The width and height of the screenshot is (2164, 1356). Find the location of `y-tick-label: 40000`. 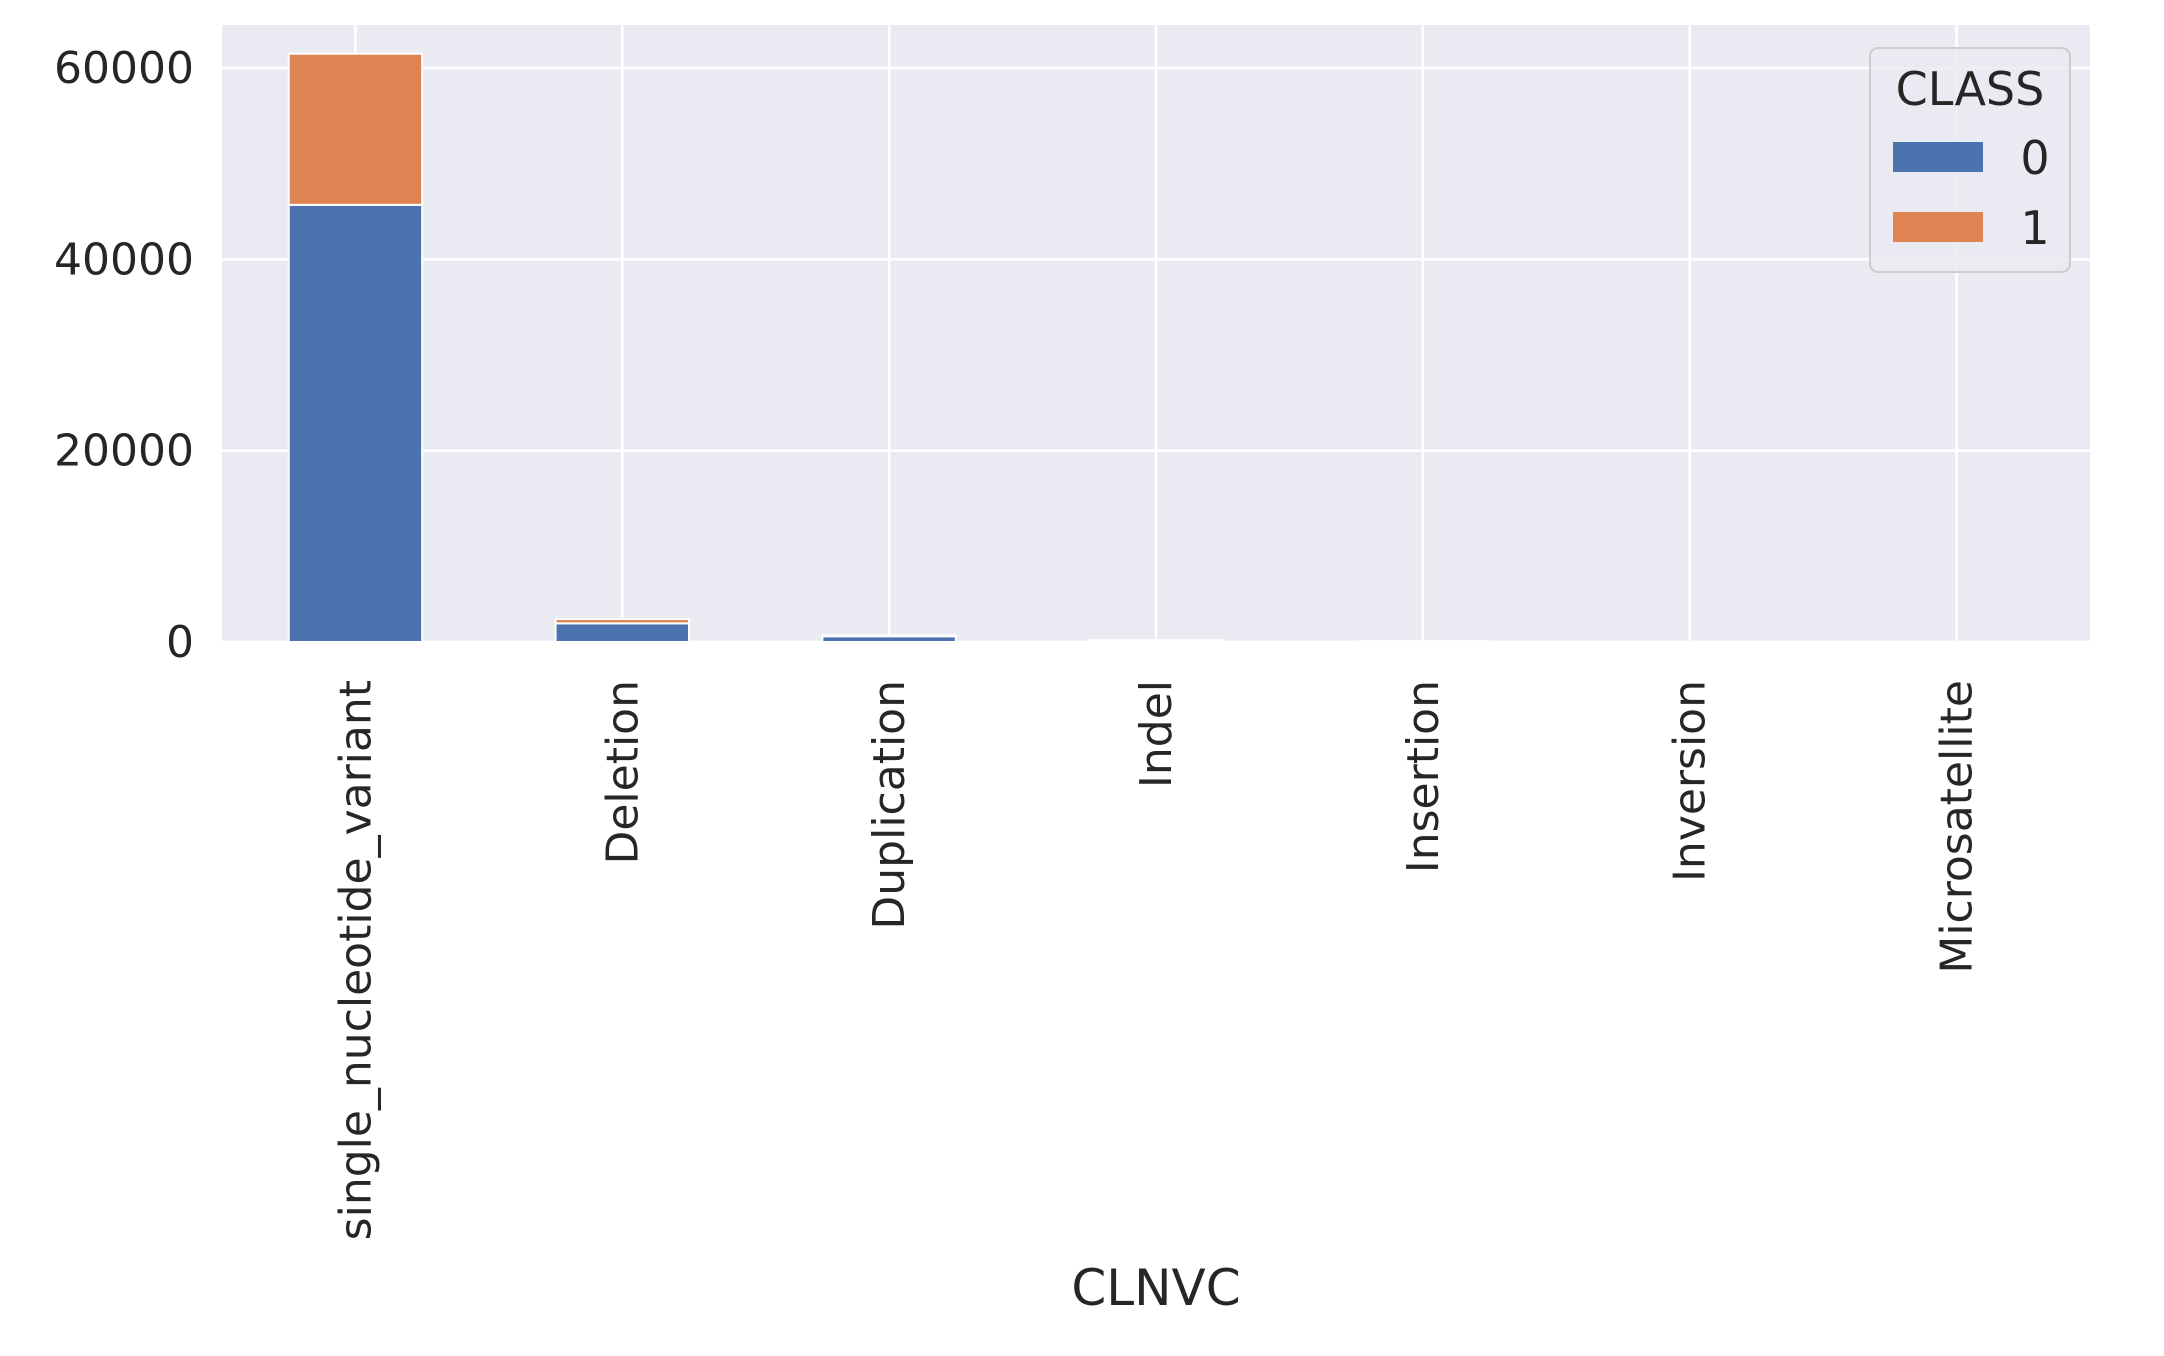

y-tick-label: 40000 is located at coordinates (124, 259).